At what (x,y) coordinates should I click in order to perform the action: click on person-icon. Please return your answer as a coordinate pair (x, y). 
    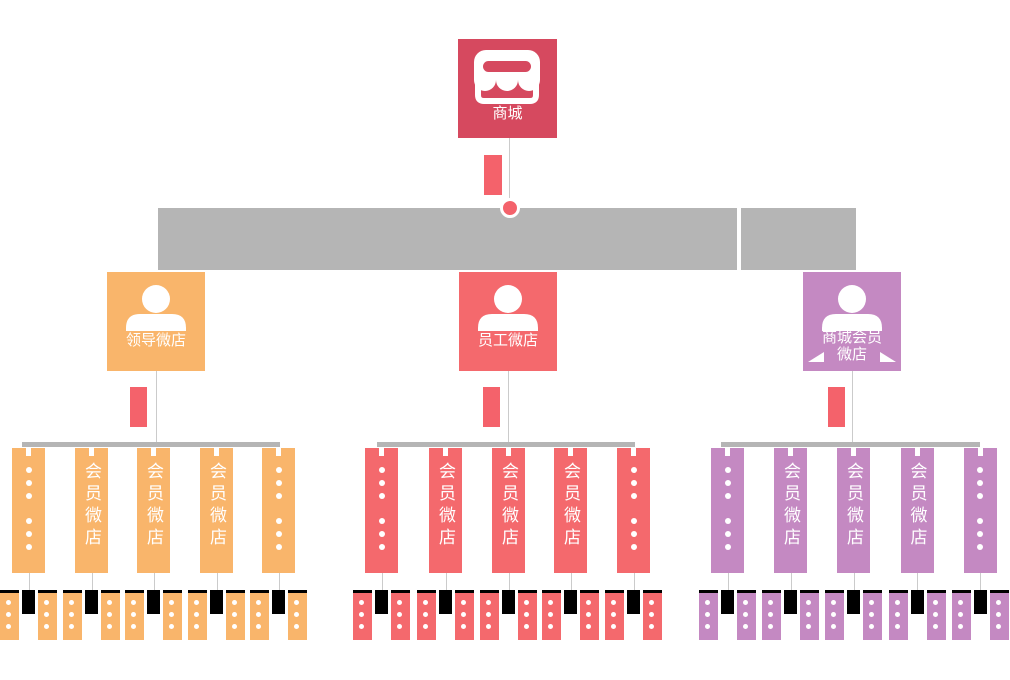
    Looking at the image, I should click on (156, 308).